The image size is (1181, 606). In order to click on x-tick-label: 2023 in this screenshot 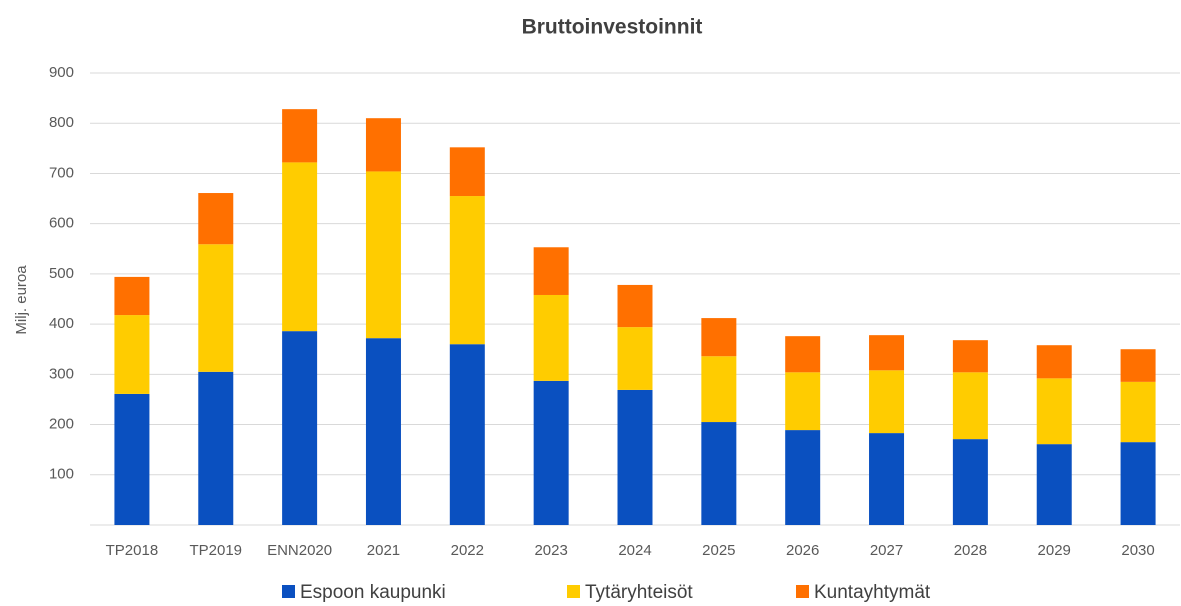, I will do `click(550, 550)`.